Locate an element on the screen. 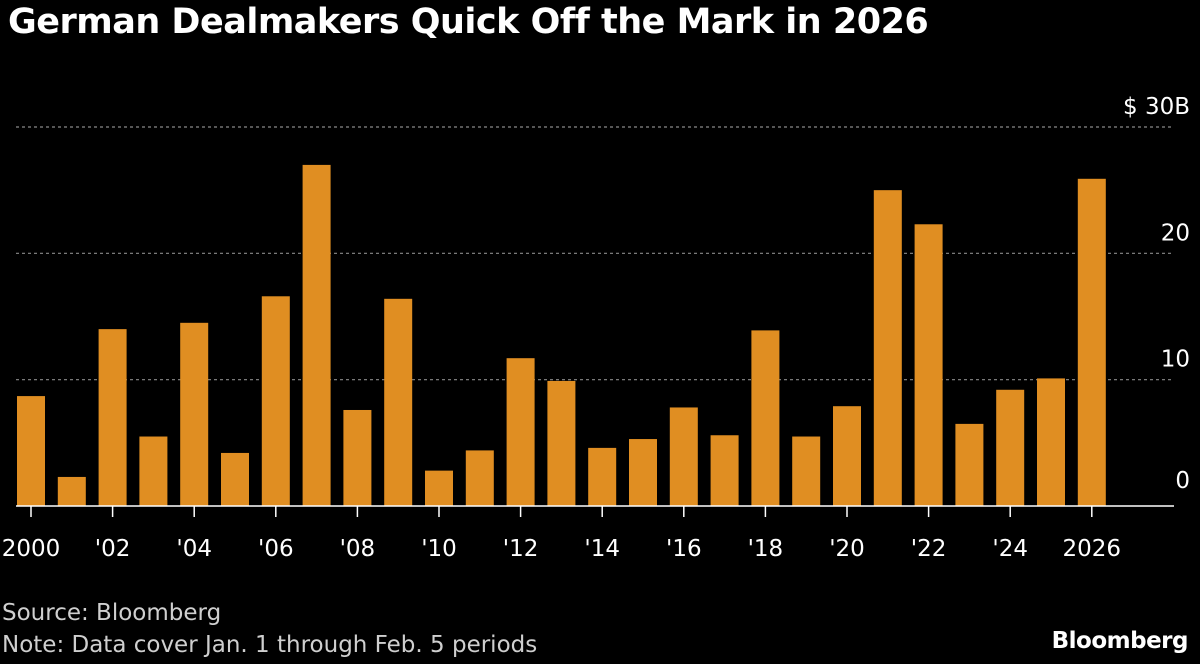 This screenshot has width=1200, height=664. bar-2003 is located at coordinates (153, 471).